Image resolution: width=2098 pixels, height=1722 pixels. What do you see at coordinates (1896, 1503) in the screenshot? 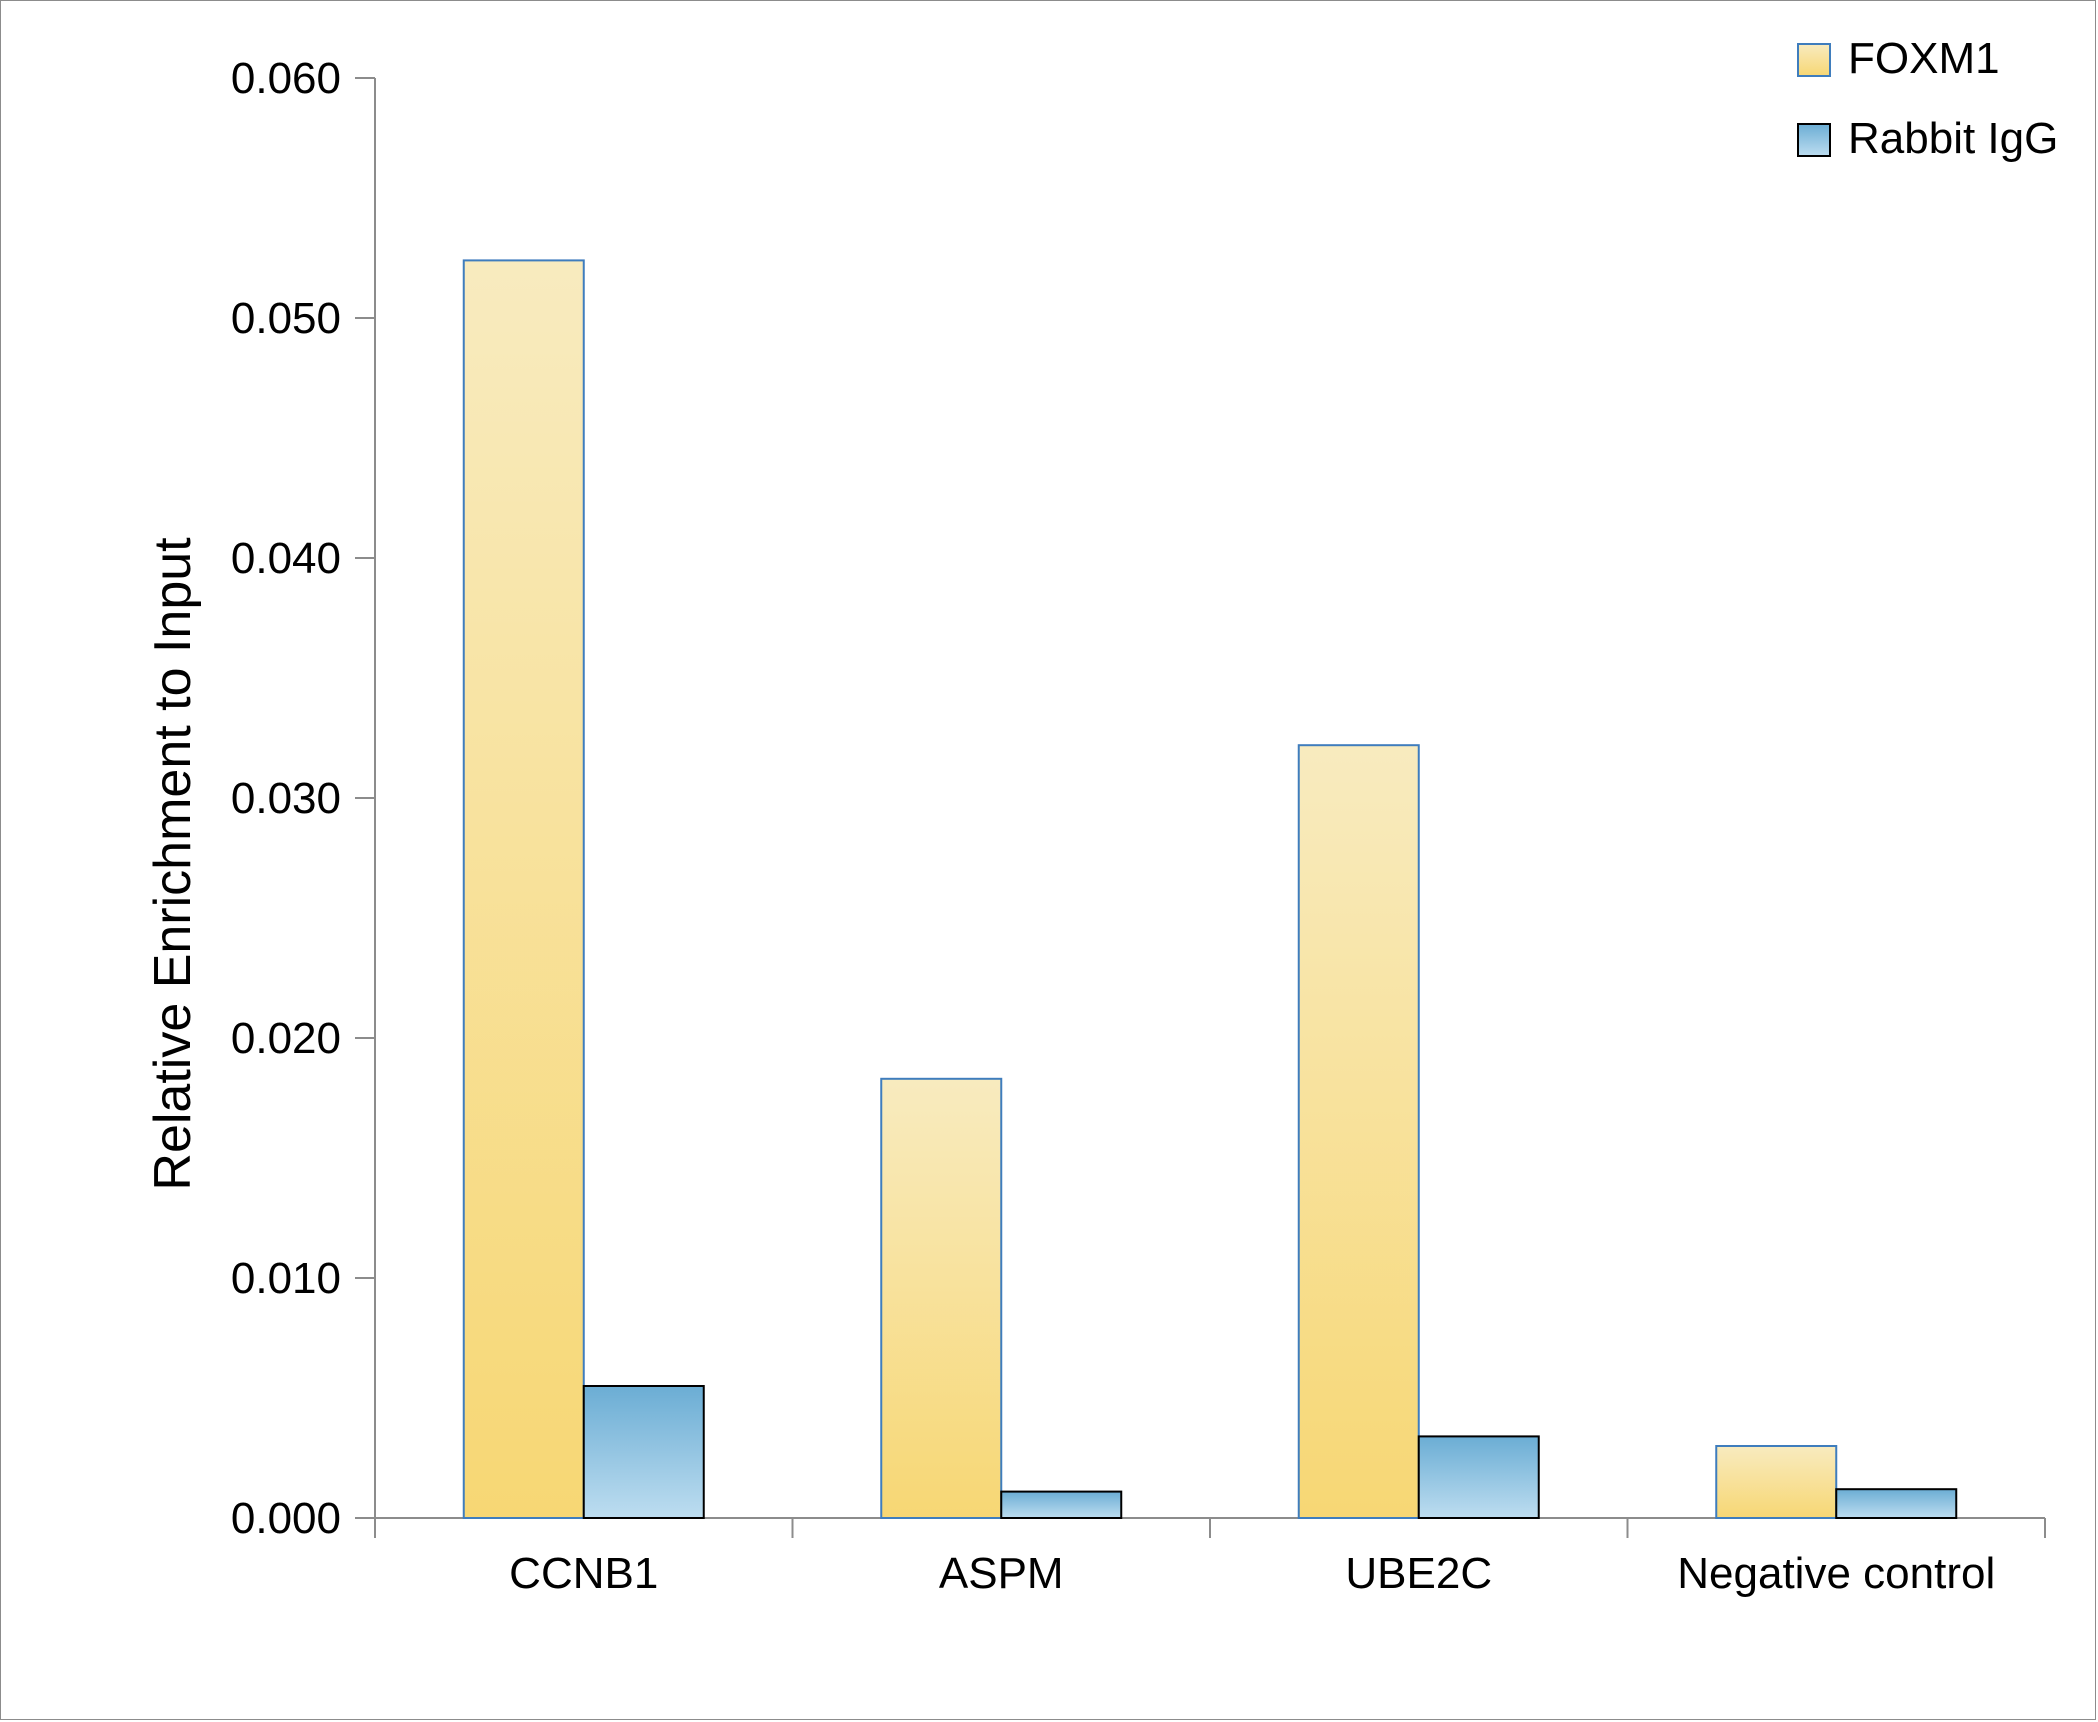
I see `bar-rabbit-igg-negative-control` at bounding box center [1896, 1503].